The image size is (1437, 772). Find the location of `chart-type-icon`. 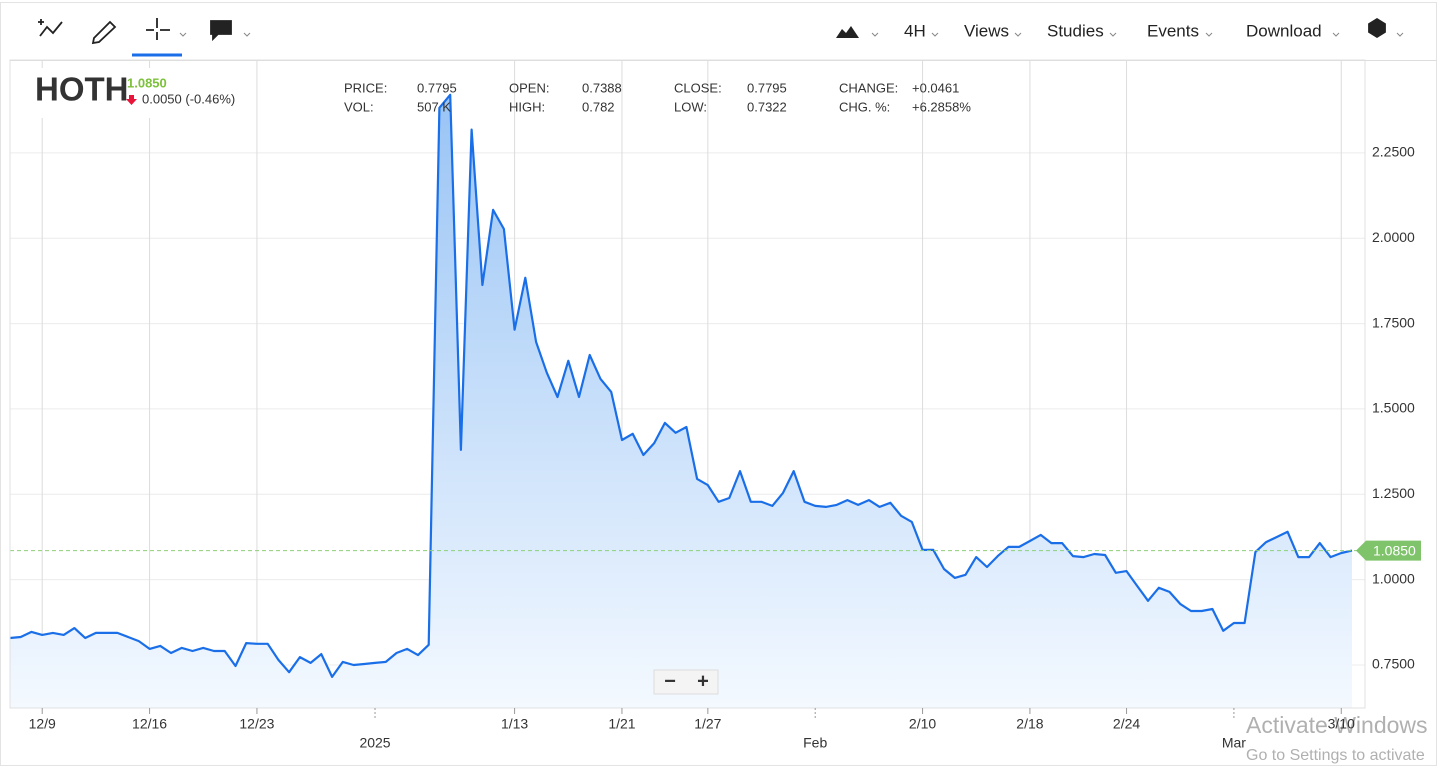

chart-type-icon is located at coordinates (847, 32).